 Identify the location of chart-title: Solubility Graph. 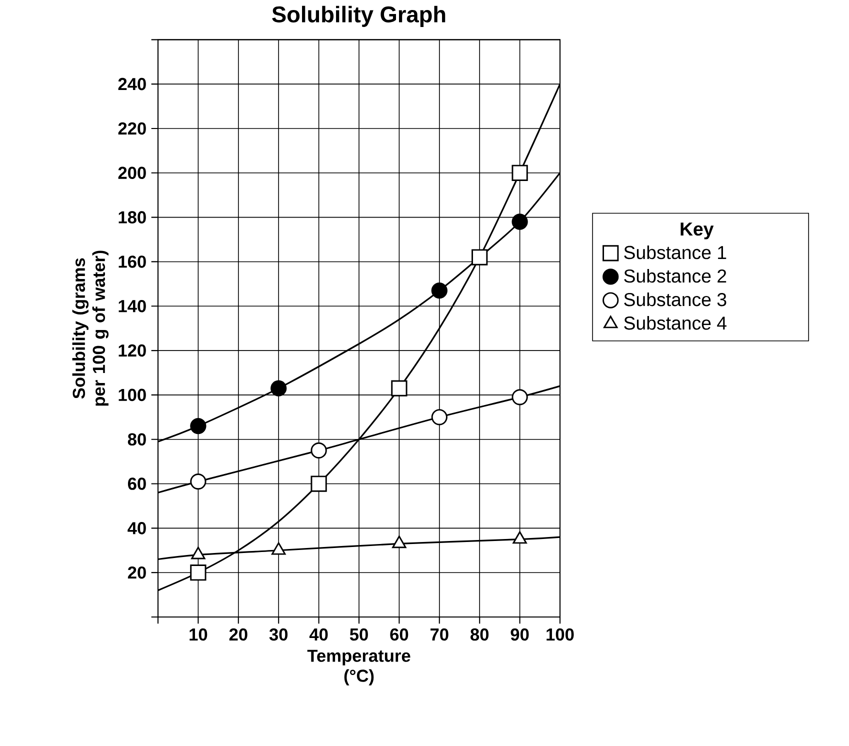
(359, 16).